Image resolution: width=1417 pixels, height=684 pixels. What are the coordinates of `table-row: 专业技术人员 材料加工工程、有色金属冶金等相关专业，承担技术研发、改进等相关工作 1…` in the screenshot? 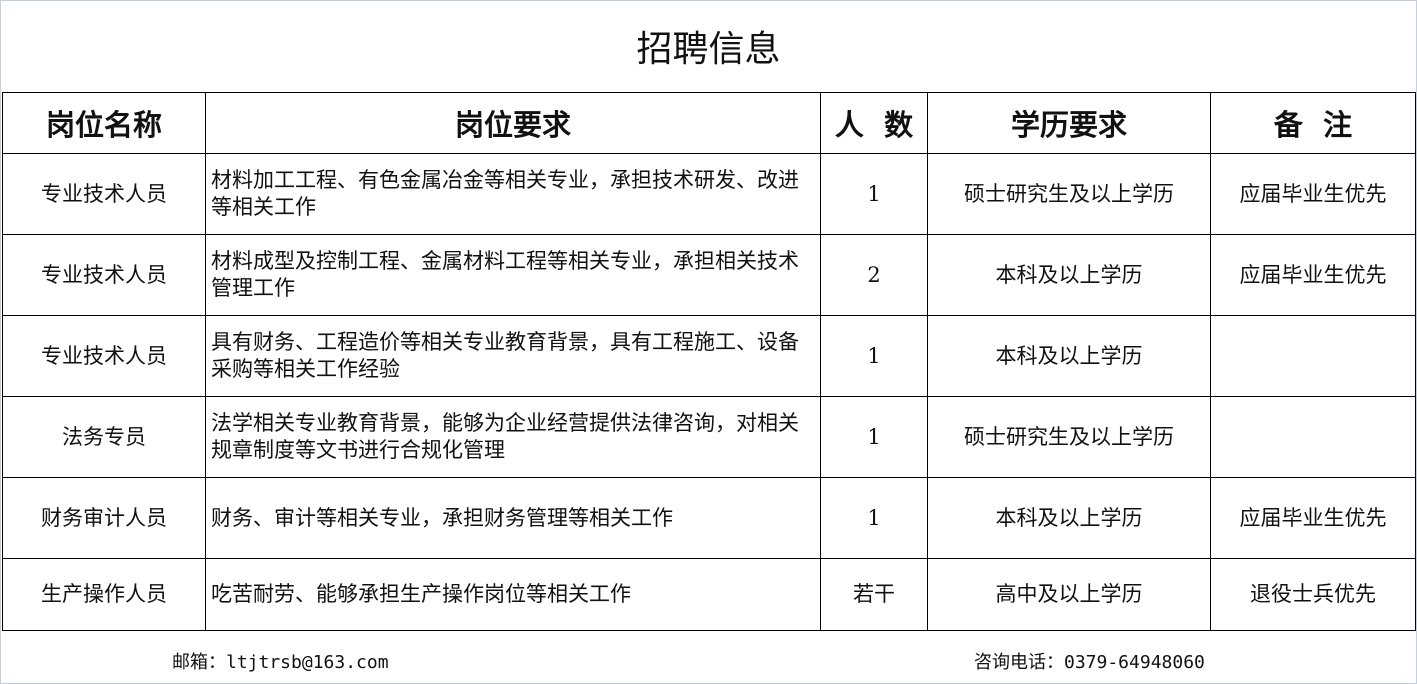 It's located at (709, 194).